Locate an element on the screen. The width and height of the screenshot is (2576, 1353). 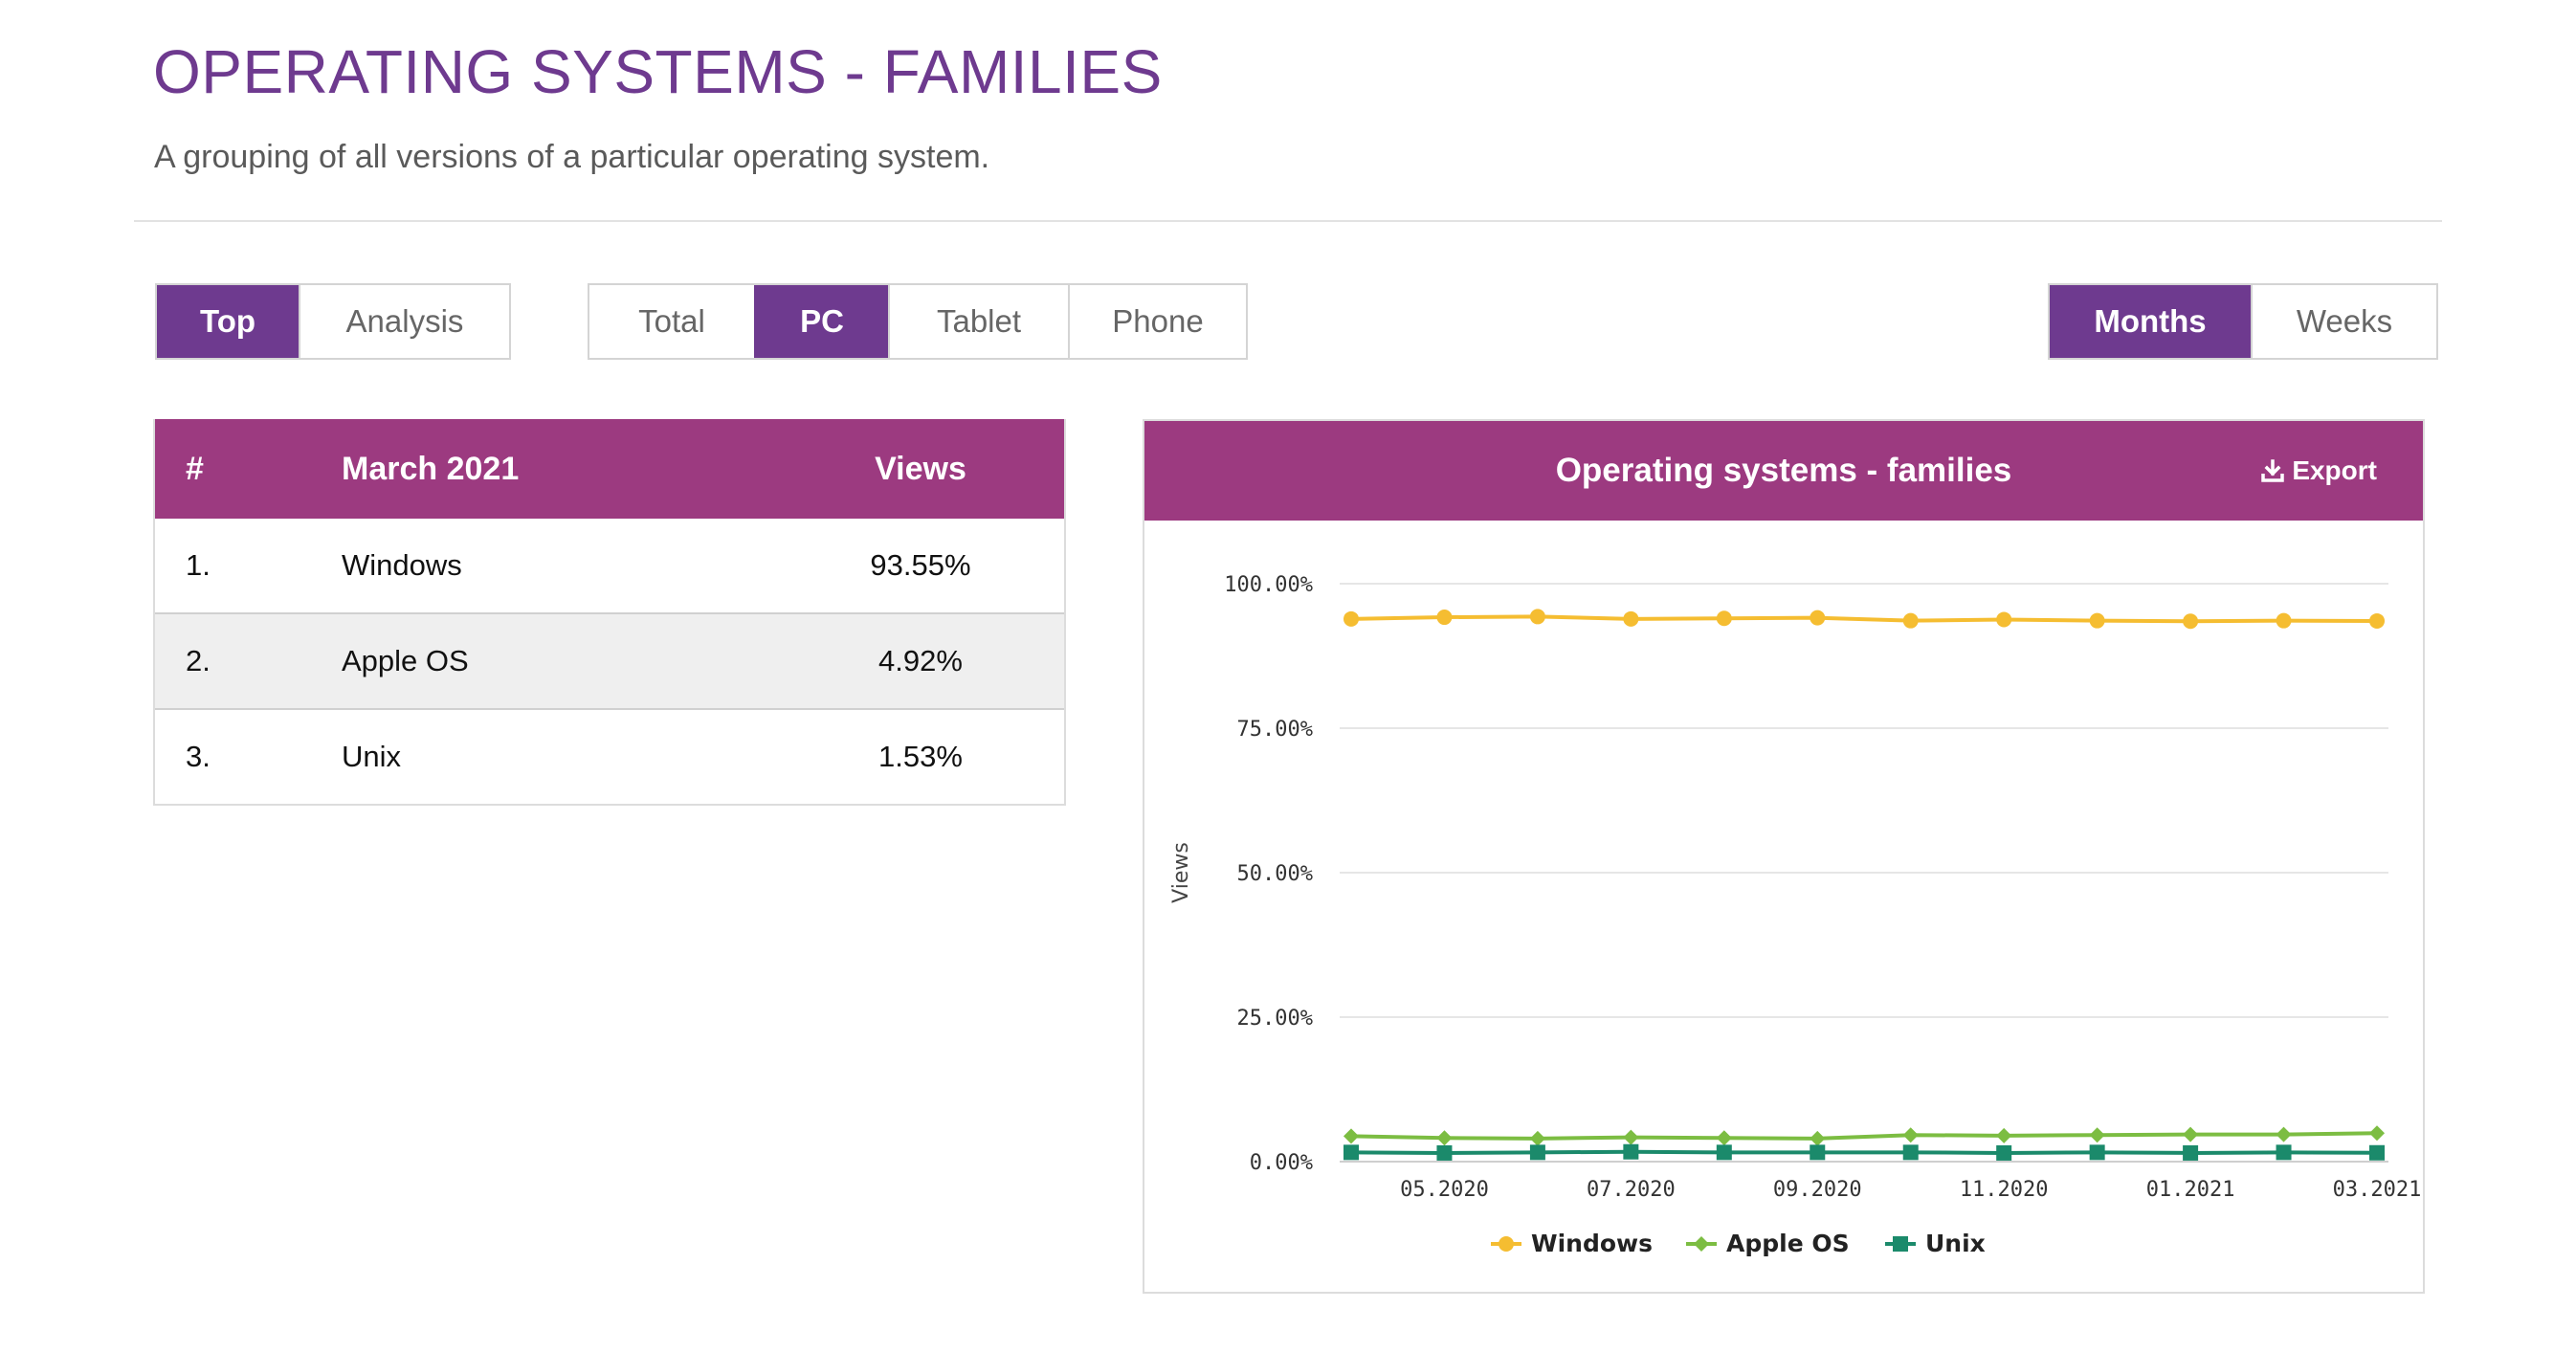
download-icon is located at coordinates (2273, 471).